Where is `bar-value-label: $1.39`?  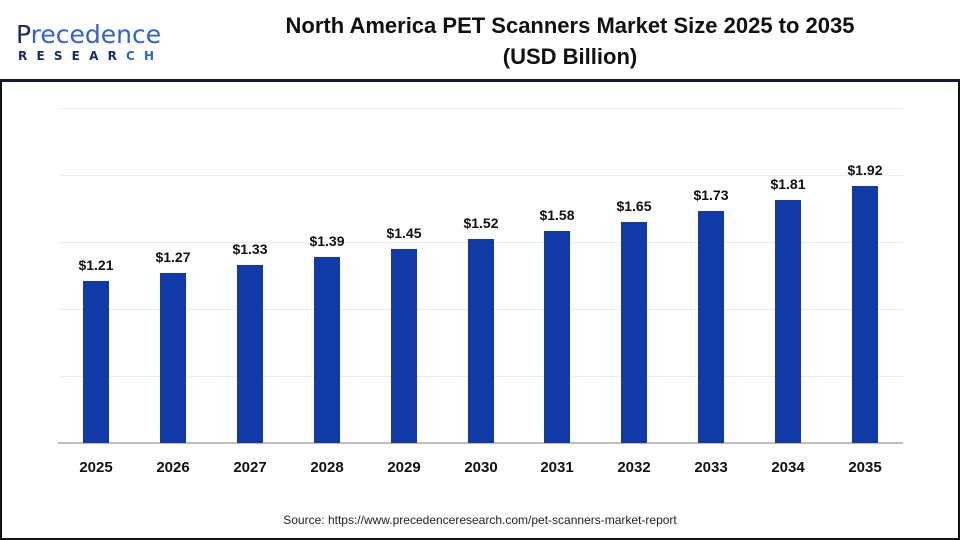 bar-value-label: $1.39 is located at coordinates (327, 241).